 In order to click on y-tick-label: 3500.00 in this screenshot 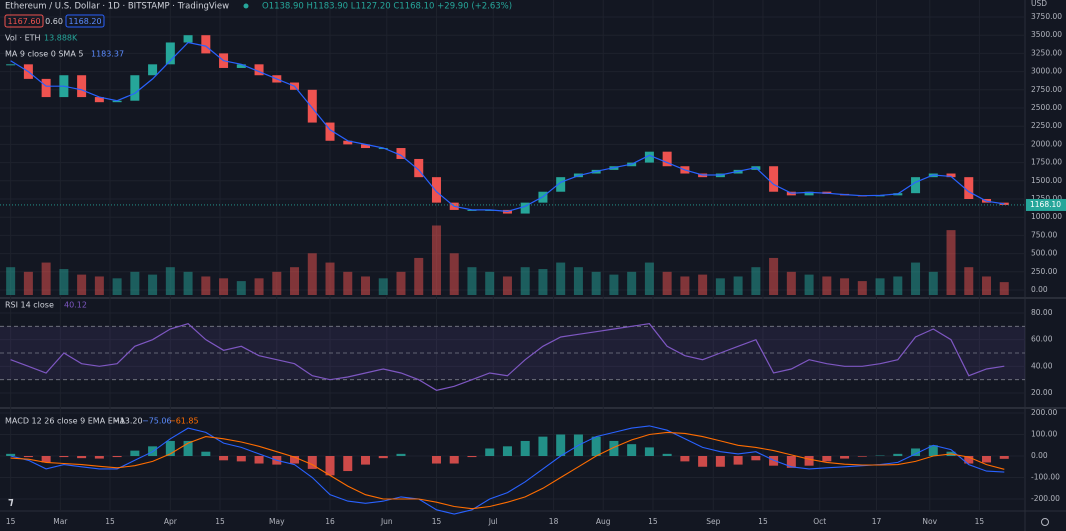, I will do `click(1046, 34)`.